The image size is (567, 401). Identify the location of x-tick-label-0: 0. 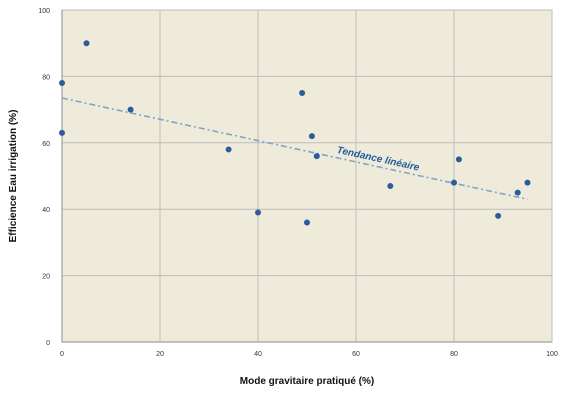
(62, 354).